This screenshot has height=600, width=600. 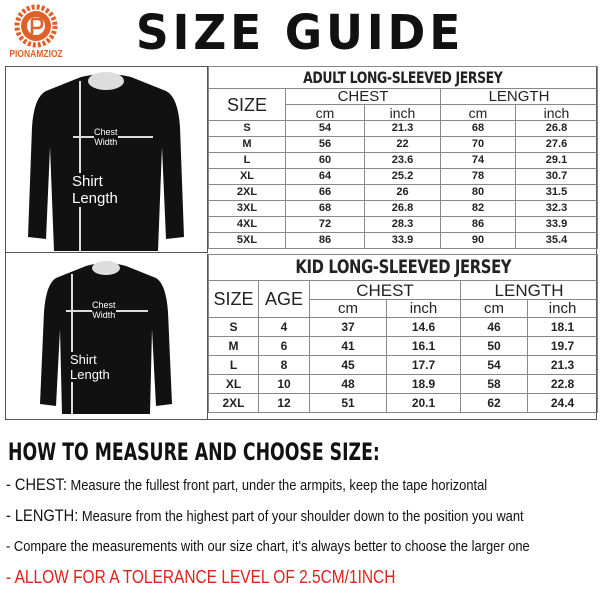 I want to click on table-cell: 23.6, so click(x=402, y=160).